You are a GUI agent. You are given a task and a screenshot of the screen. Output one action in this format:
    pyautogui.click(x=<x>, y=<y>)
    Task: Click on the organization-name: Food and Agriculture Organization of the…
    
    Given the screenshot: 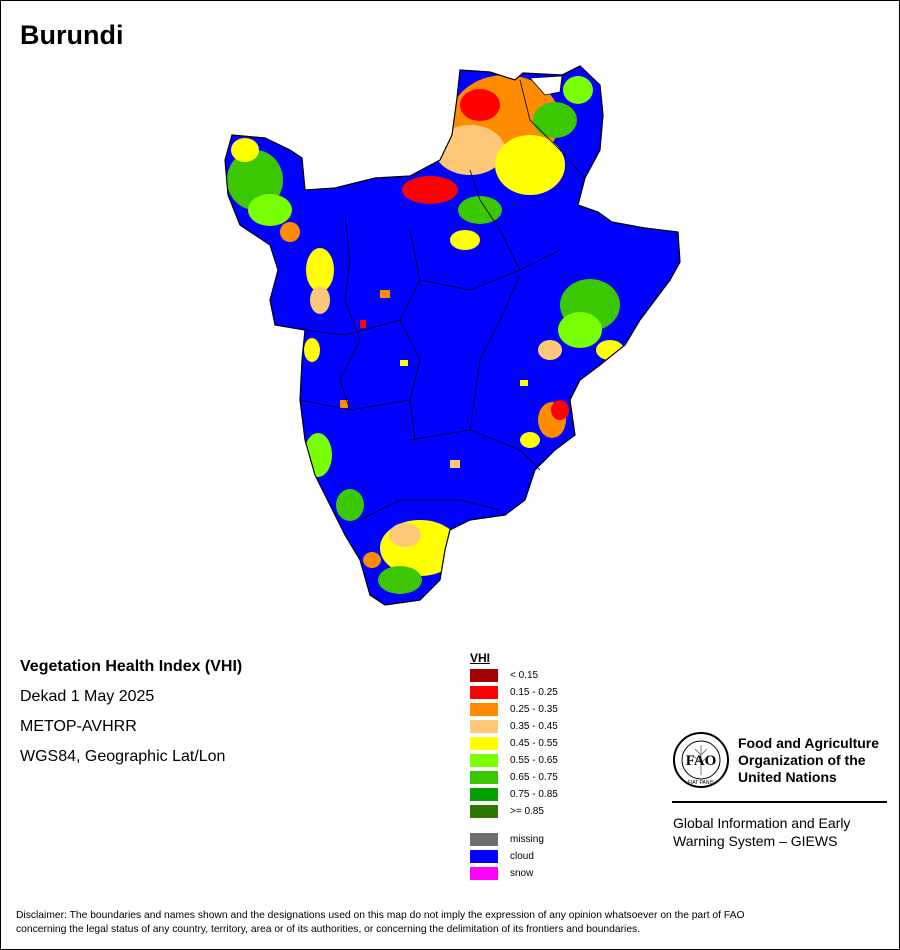 What is the action you would take?
    pyautogui.click(x=808, y=760)
    